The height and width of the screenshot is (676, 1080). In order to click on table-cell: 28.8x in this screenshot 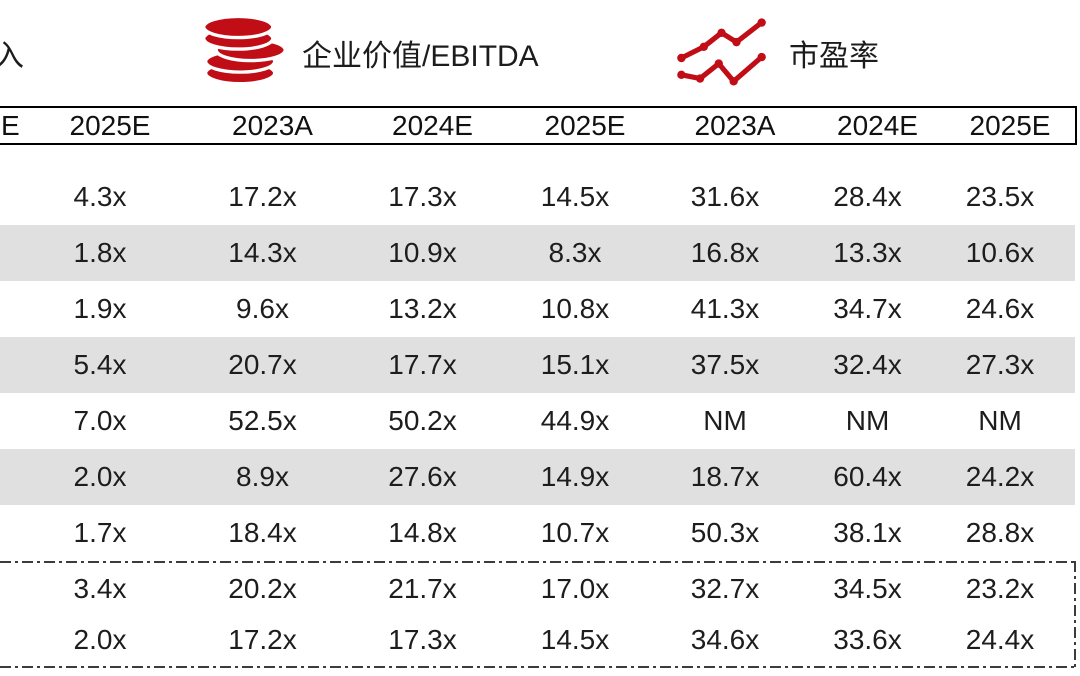, I will do `click(1000, 532)`.